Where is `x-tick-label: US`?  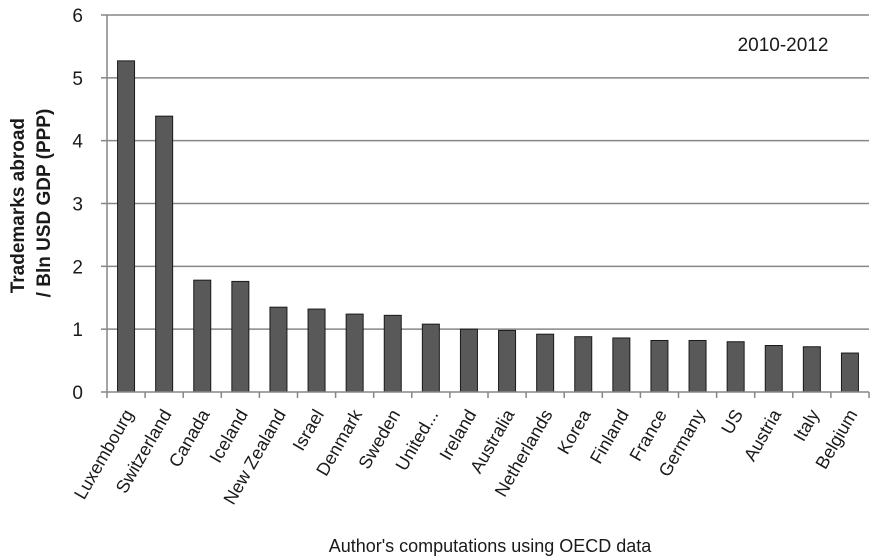 x-tick-label: US is located at coordinates (732, 422).